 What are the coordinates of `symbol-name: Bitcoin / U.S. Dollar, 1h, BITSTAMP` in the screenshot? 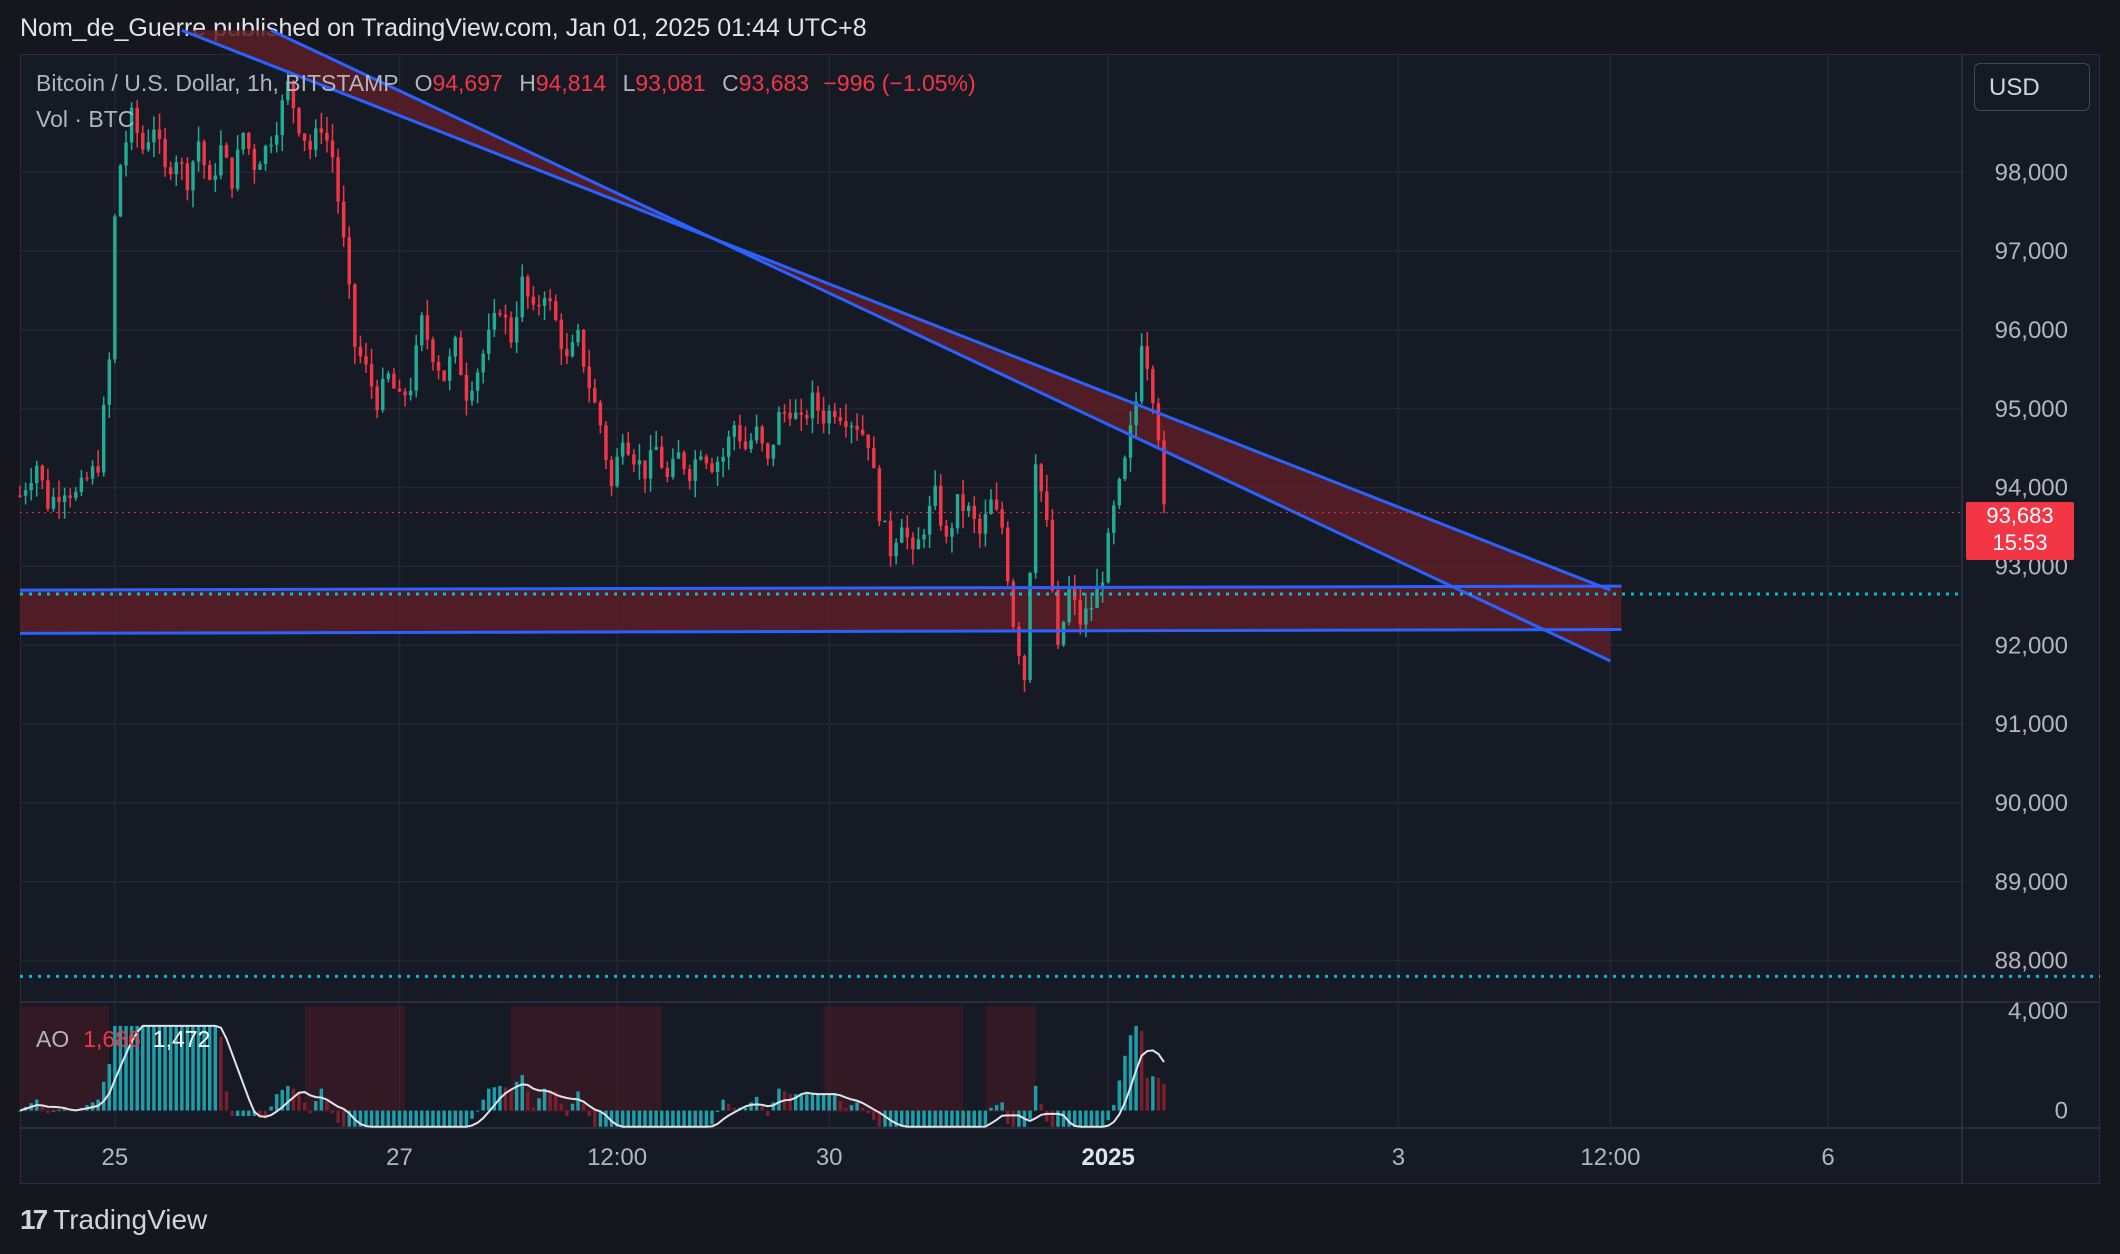 It's located at (217, 83).